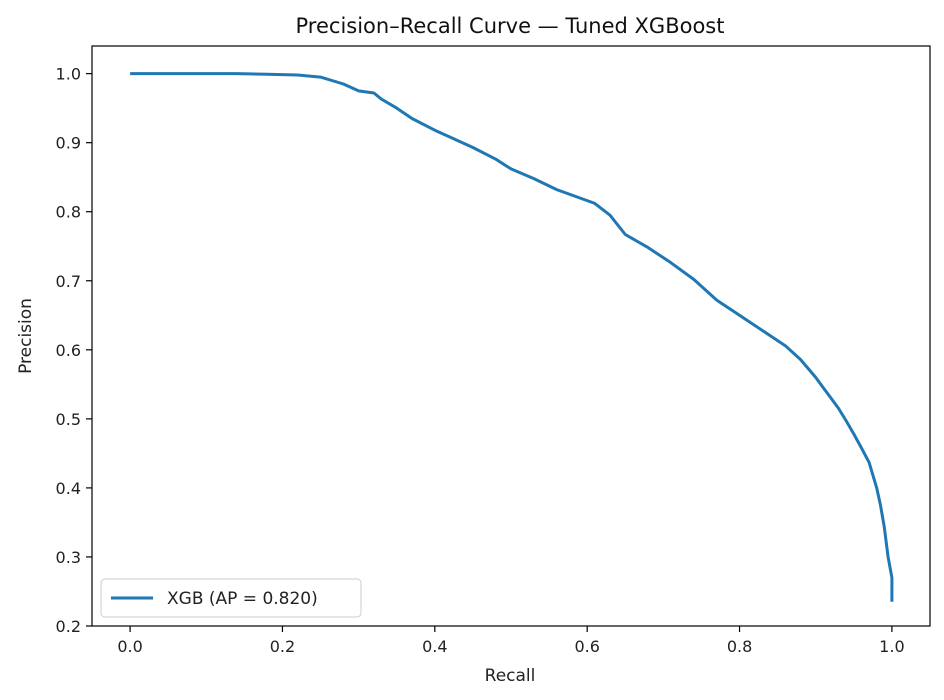 The height and width of the screenshot is (700, 944). I want to click on legend: XGB (AP = 0.820), so click(231, 598).